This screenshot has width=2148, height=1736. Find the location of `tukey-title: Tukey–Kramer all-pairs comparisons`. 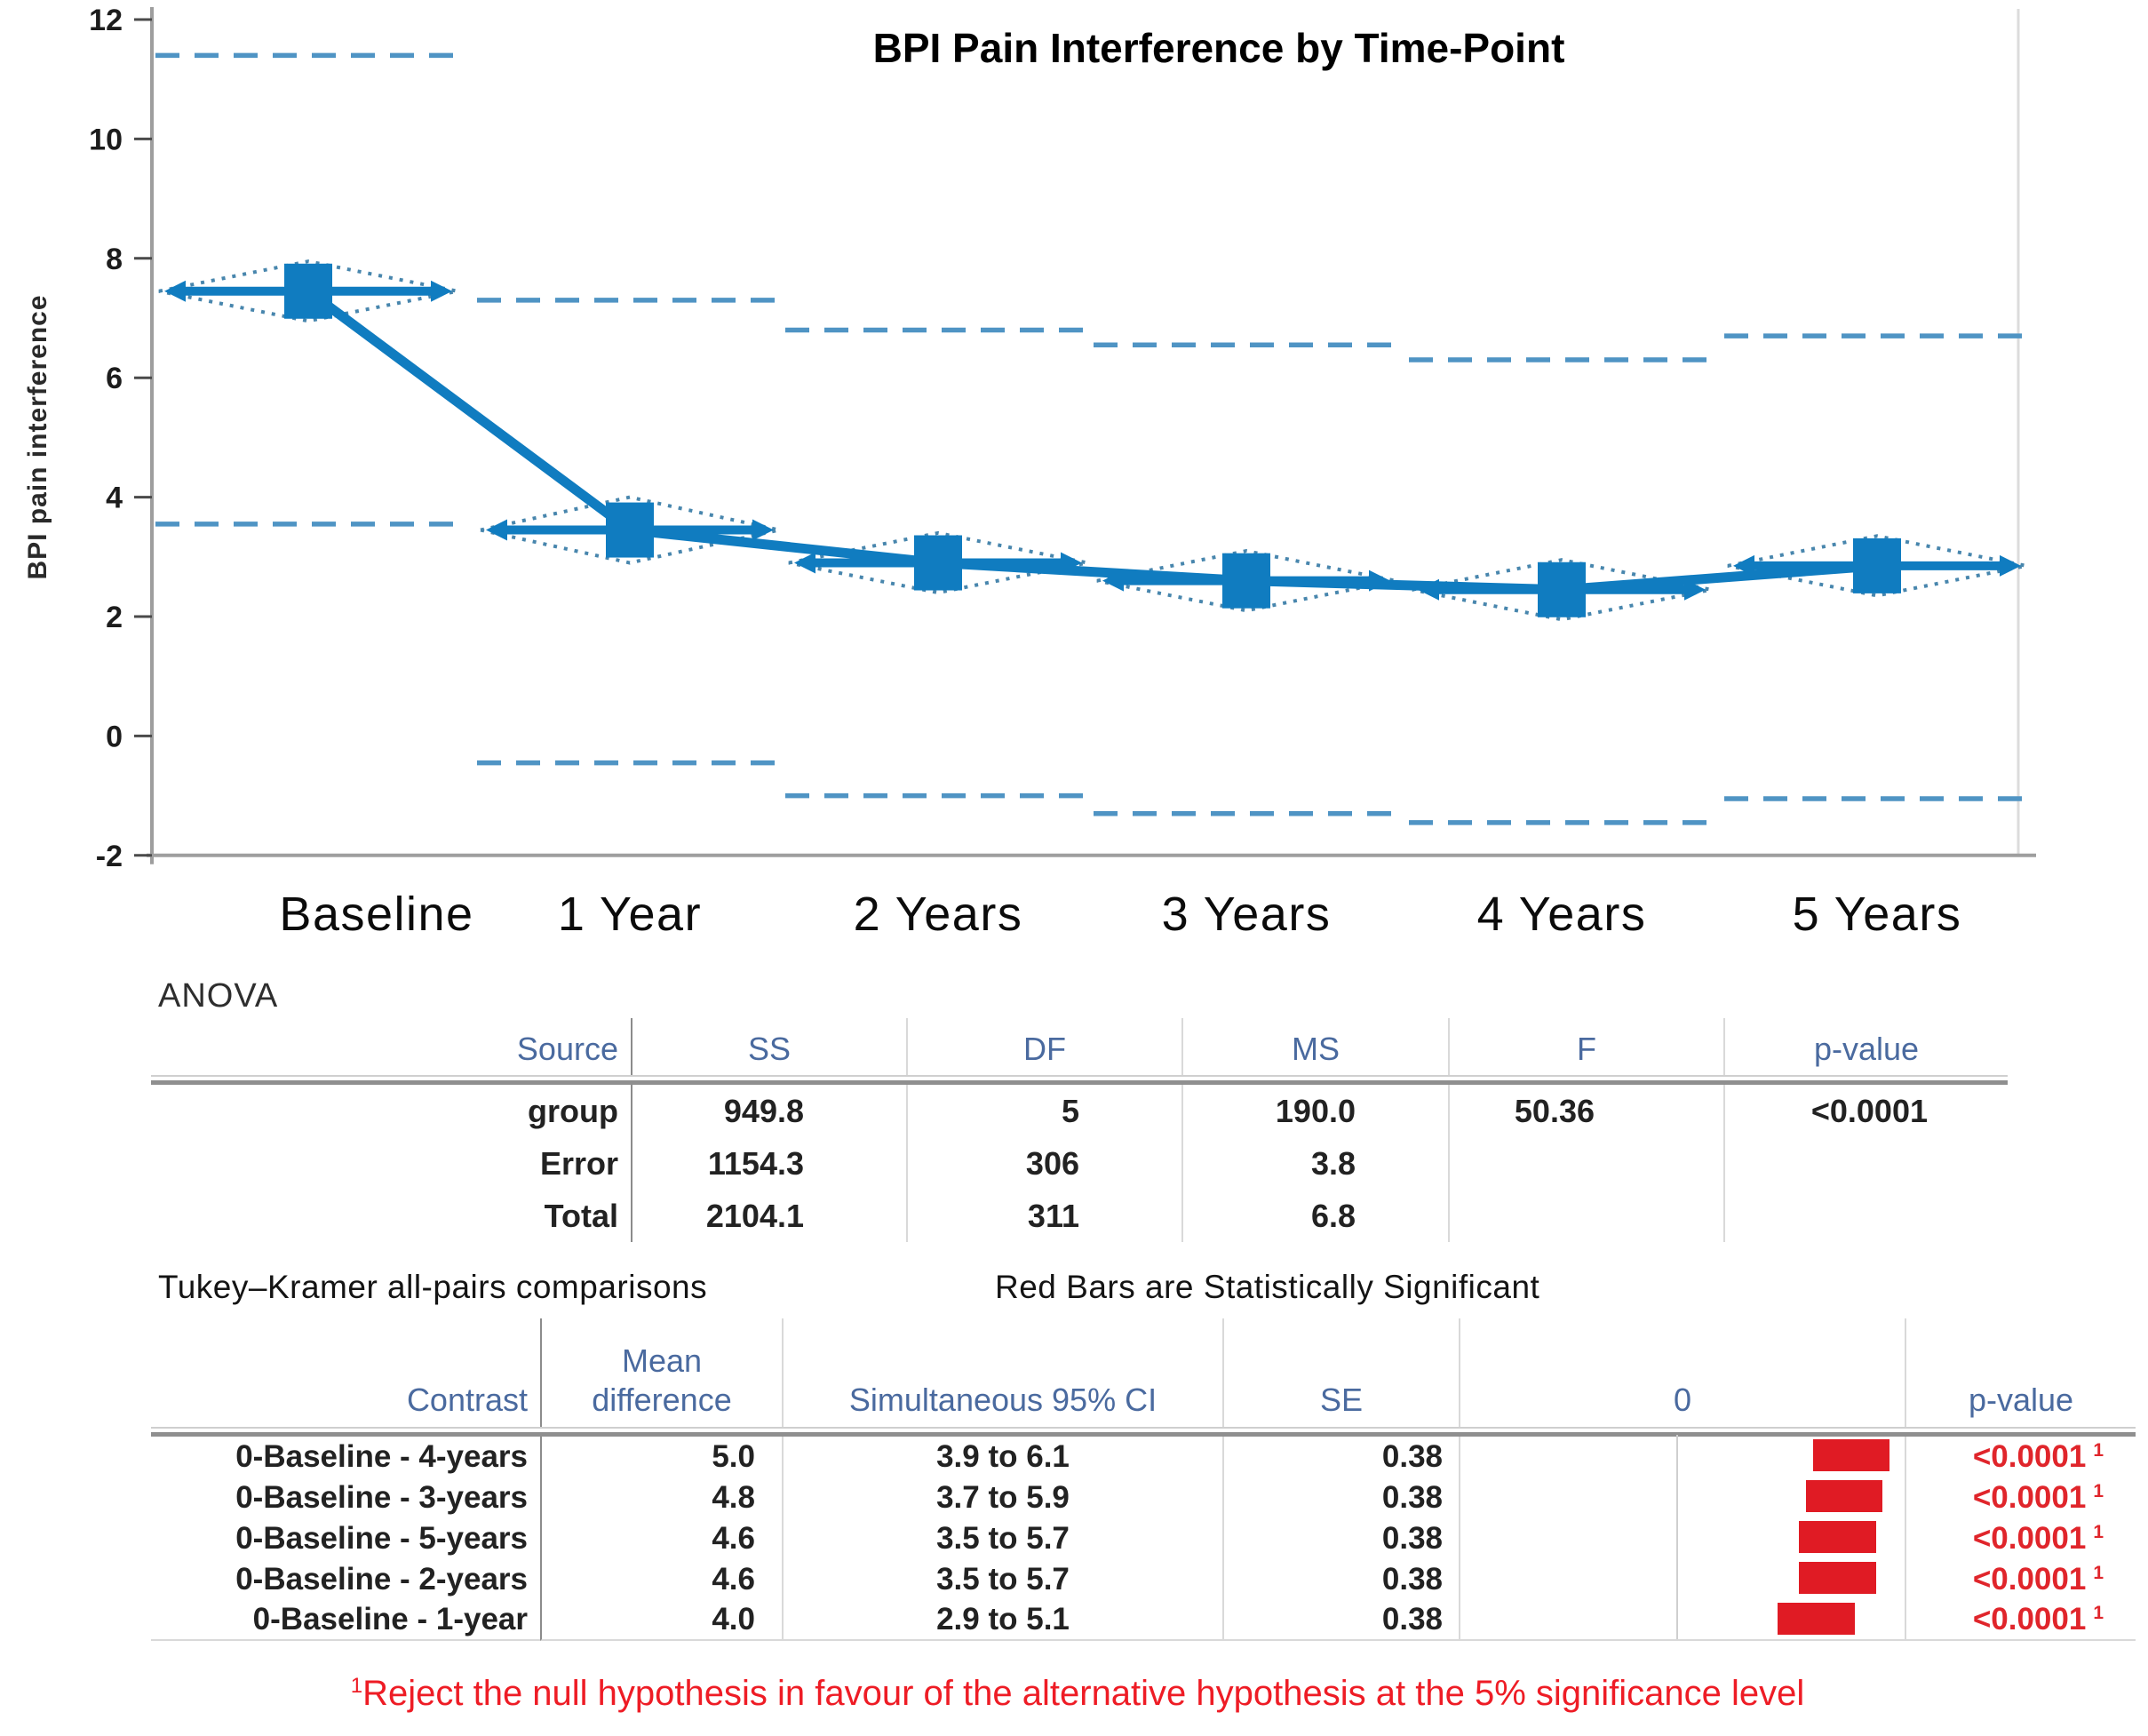

tukey-title: Tukey–Kramer all-pairs comparisons is located at coordinates (433, 1287).